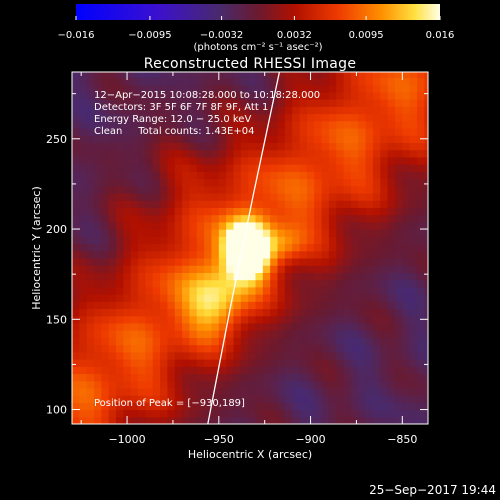 The width and height of the screenshot is (500, 500). Describe the element at coordinates (56, 229) in the screenshot. I see `y-tick-label: 200` at that location.